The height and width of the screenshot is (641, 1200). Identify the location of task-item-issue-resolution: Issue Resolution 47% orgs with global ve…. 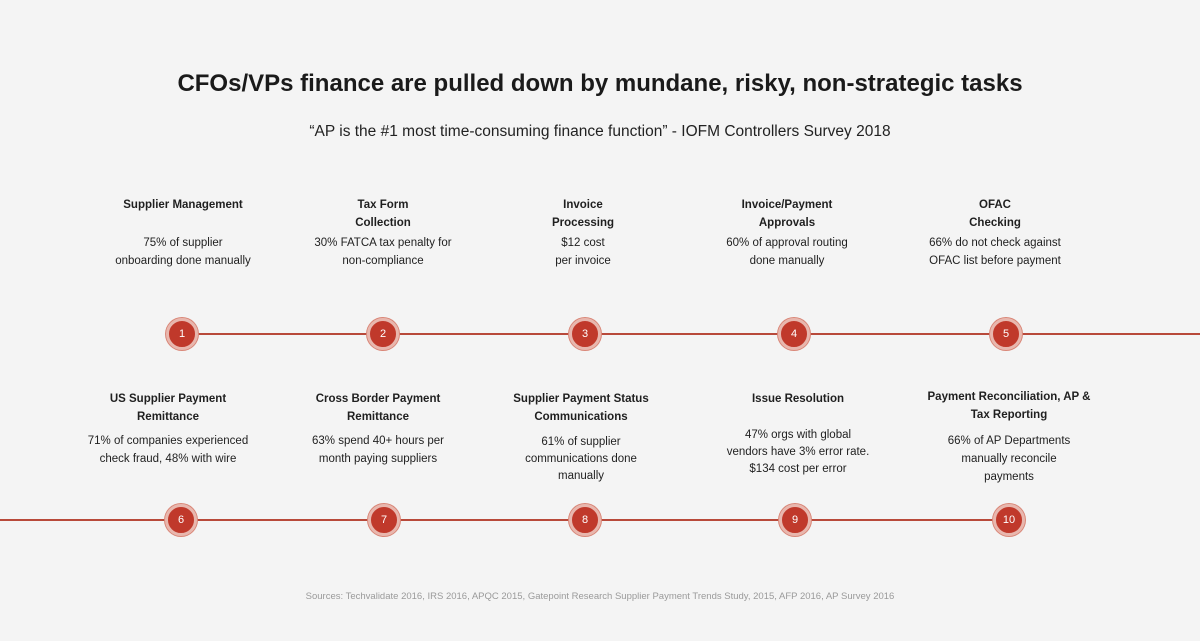
(798, 434).